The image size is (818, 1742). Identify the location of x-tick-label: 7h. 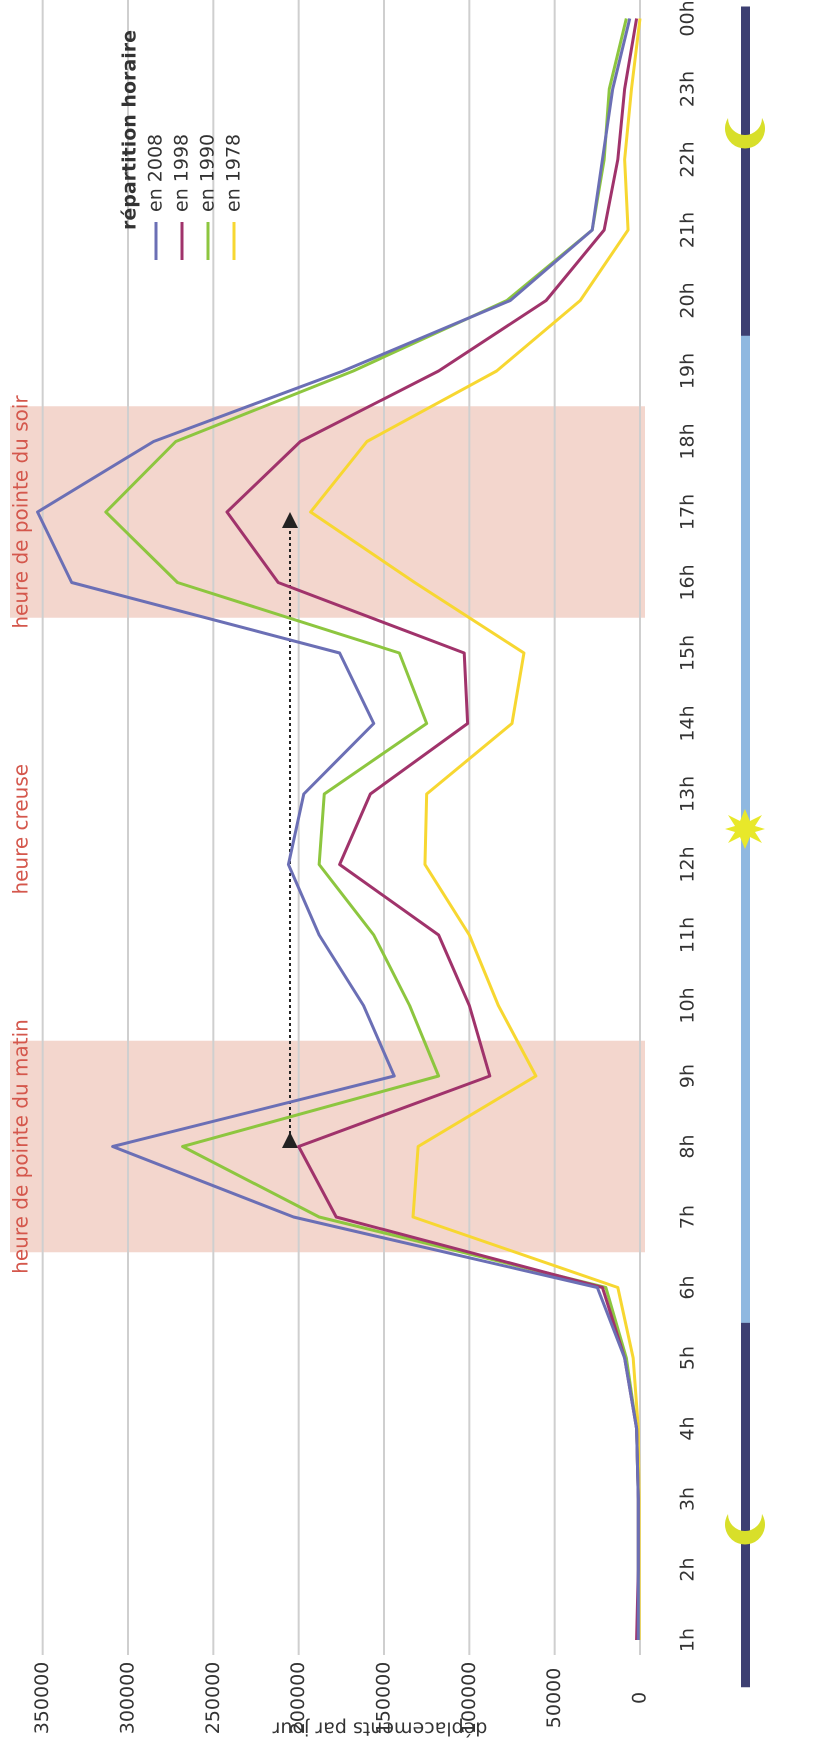
(688, 1217).